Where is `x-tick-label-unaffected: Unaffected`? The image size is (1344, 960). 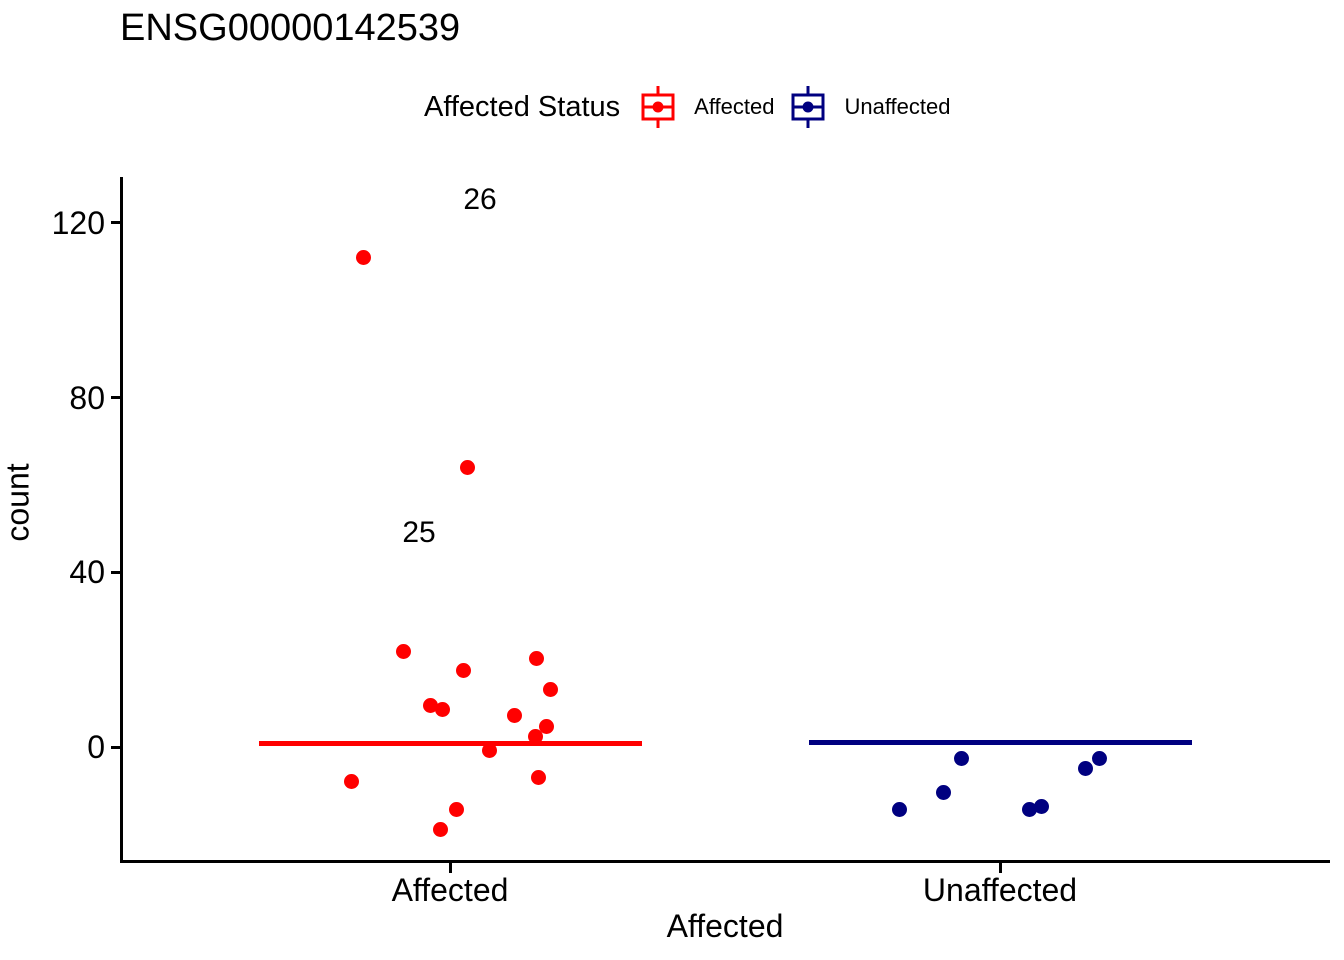 x-tick-label-unaffected: Unaffected is located at coordinates (1000, 890).